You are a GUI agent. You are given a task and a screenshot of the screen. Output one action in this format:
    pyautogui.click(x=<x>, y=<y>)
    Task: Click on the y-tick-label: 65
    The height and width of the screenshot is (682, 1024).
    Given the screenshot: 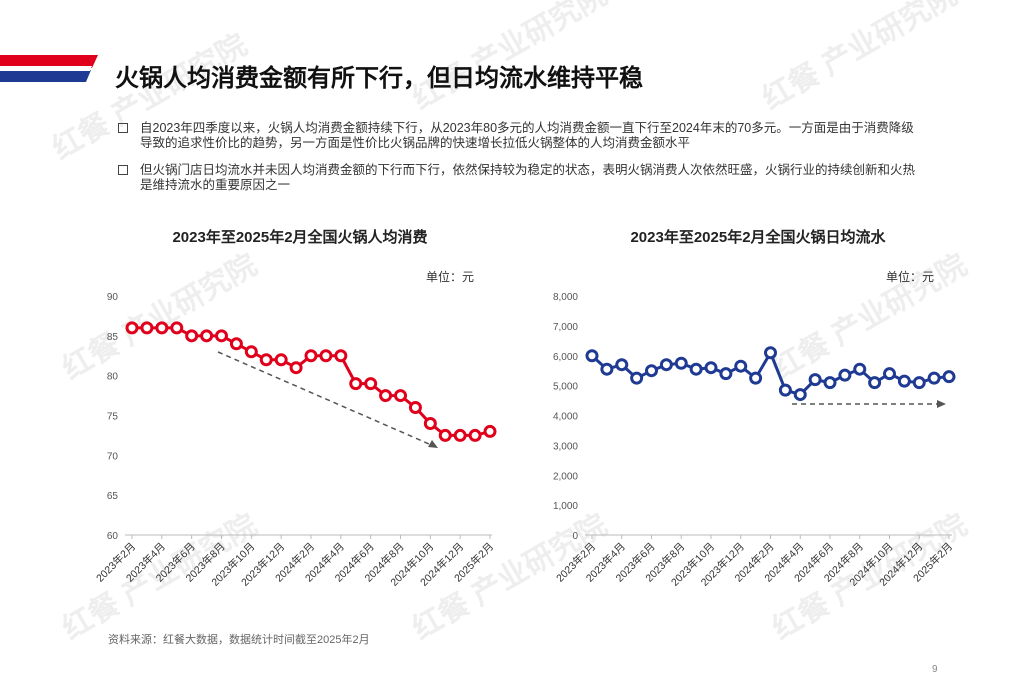 What is the action you would take?
    pyautogui.click(x=113, y=496)
    